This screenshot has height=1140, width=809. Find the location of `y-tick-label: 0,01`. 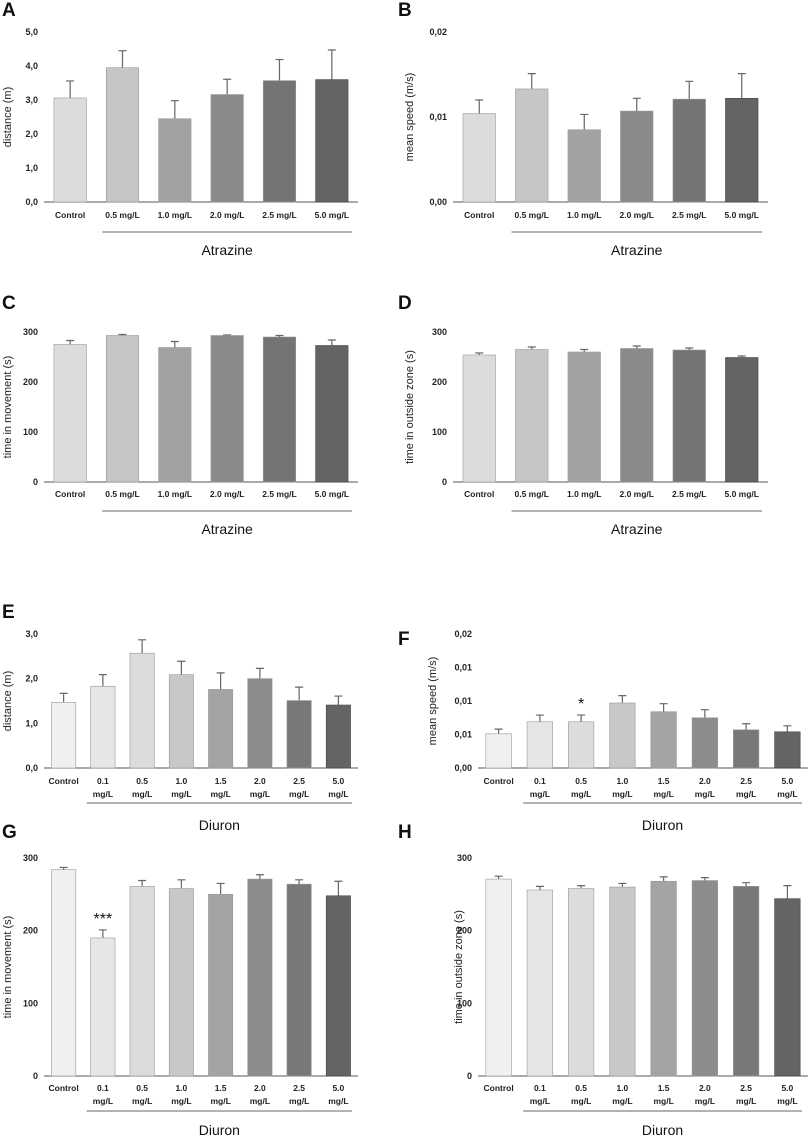

y-tick-label: 0,01 is located at coordinates (463, 668).